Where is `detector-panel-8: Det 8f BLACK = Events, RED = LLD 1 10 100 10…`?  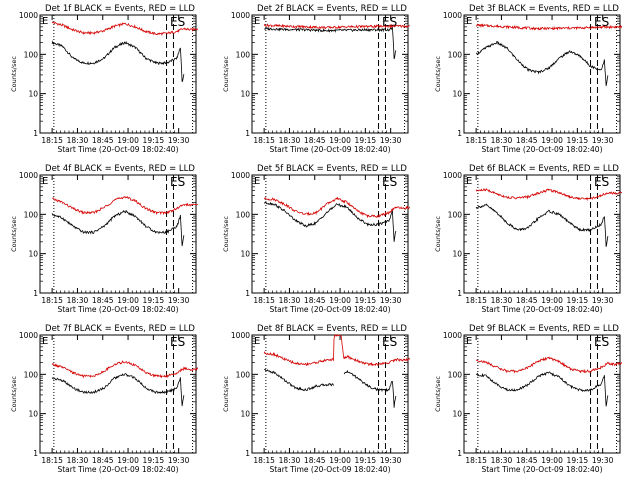
detector-panel-8: Det 8f BLACK = Events, RED = LLD 1 10 100 10… is located at coordinates (316, 399).